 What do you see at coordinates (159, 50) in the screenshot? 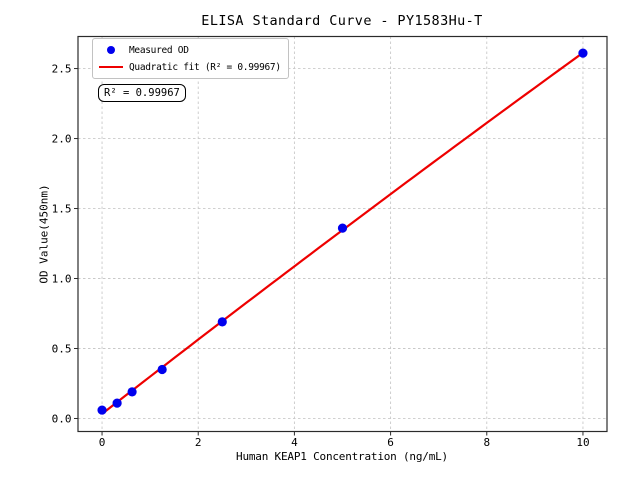
I see `legend-label-measured-od: Measured OD` at bounding box center [159, 50].